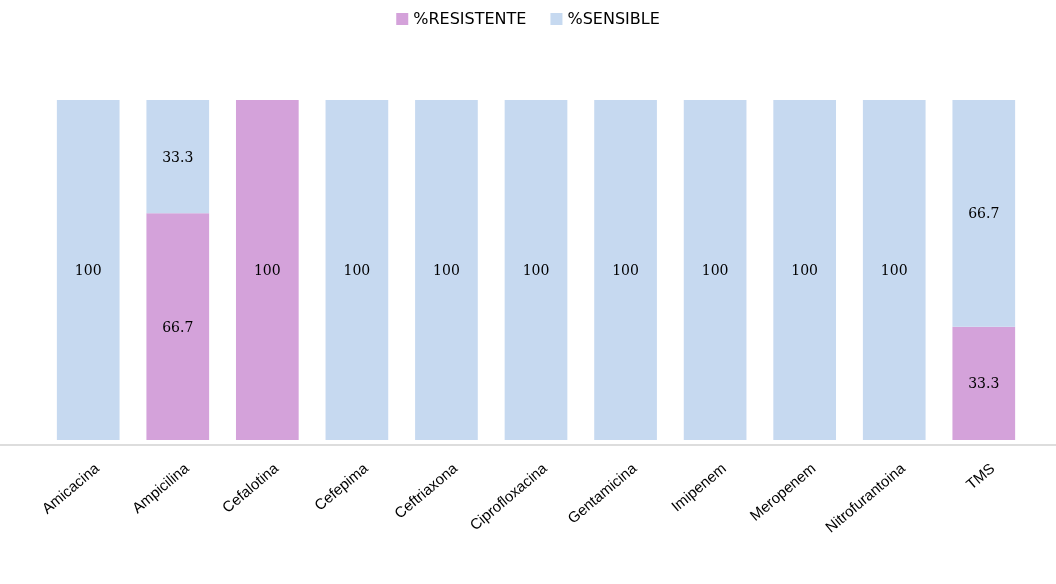  I want to click on x-tick-label: TMS, so click(980, 476).